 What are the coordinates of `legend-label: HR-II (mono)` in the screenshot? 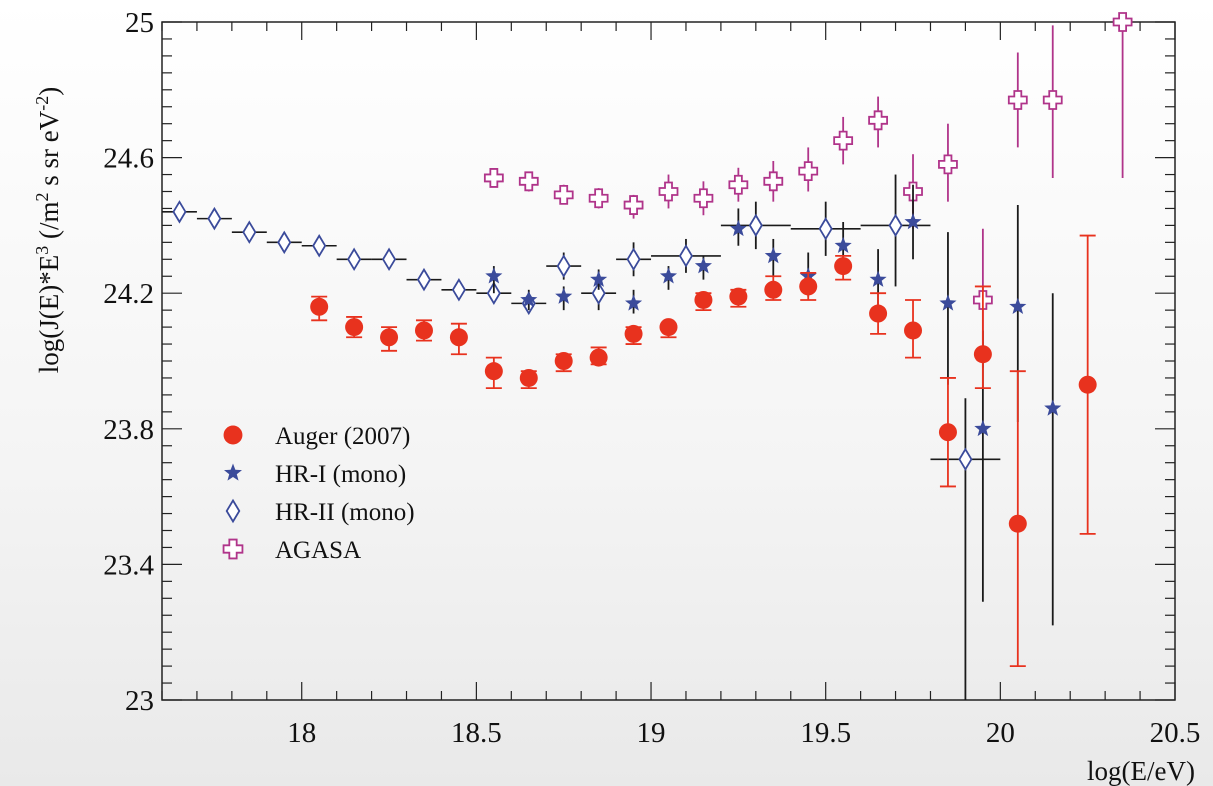 It's located at (345, 512).